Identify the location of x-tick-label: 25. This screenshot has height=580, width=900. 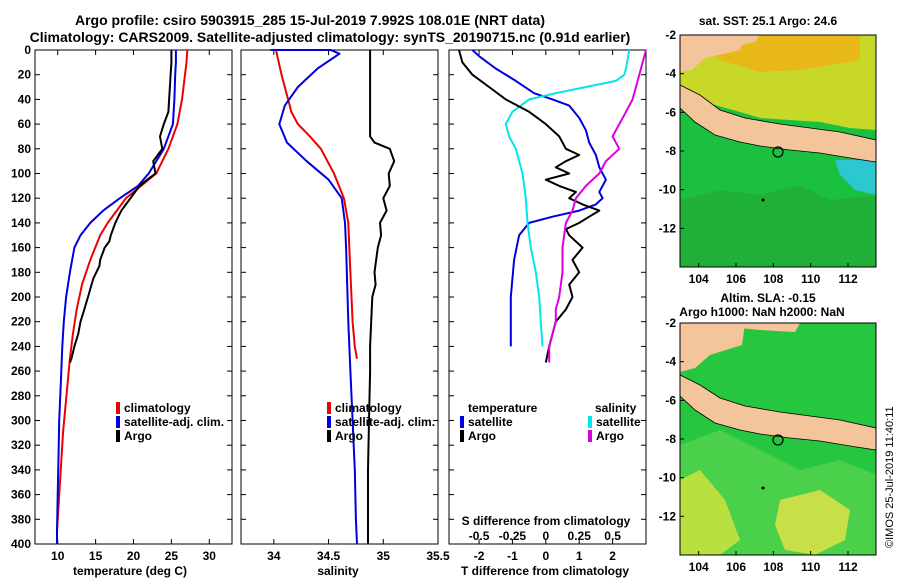
(172, 556).